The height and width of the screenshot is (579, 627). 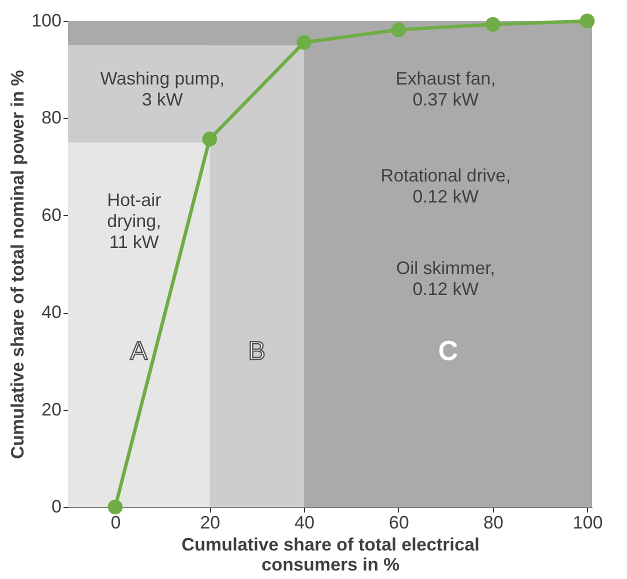 What do you see at coordinates (46, 20) in the screenshot?
I see `y-tick-label: 100` at bounding box center [46, 20].